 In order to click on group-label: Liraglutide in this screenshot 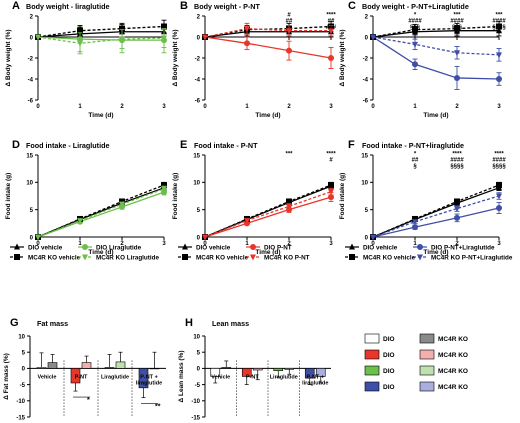, I will do `click(284, 377)`.